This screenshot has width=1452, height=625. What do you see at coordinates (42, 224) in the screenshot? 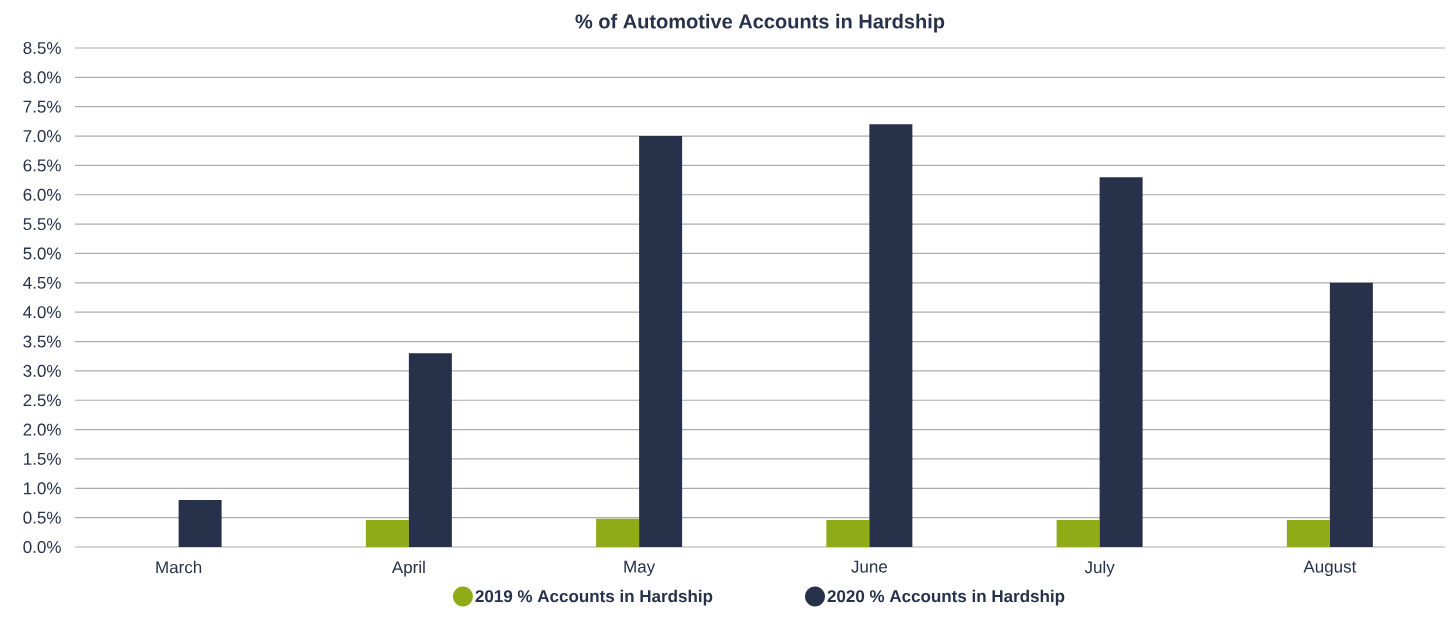
I see `y-tick-label: 5.5%` at bounding box center [42, 224].